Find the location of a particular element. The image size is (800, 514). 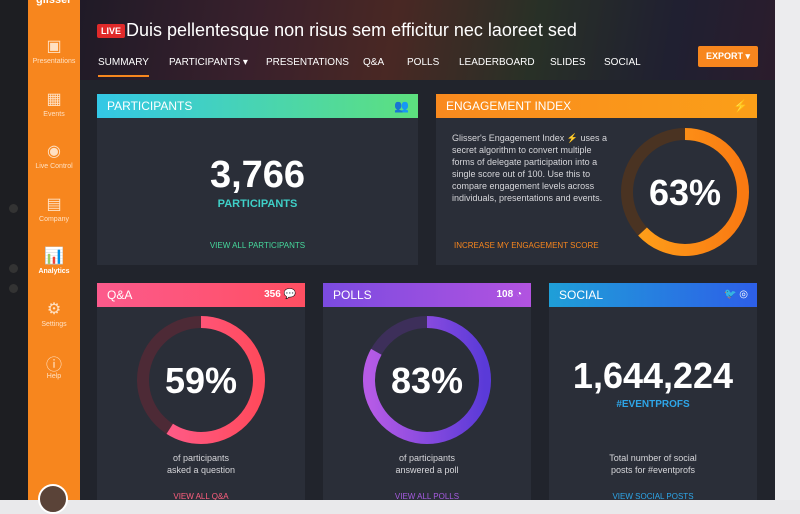

card-header: ENGAGEMENT INDEX ⚡ is located at coordinates (596, 106).